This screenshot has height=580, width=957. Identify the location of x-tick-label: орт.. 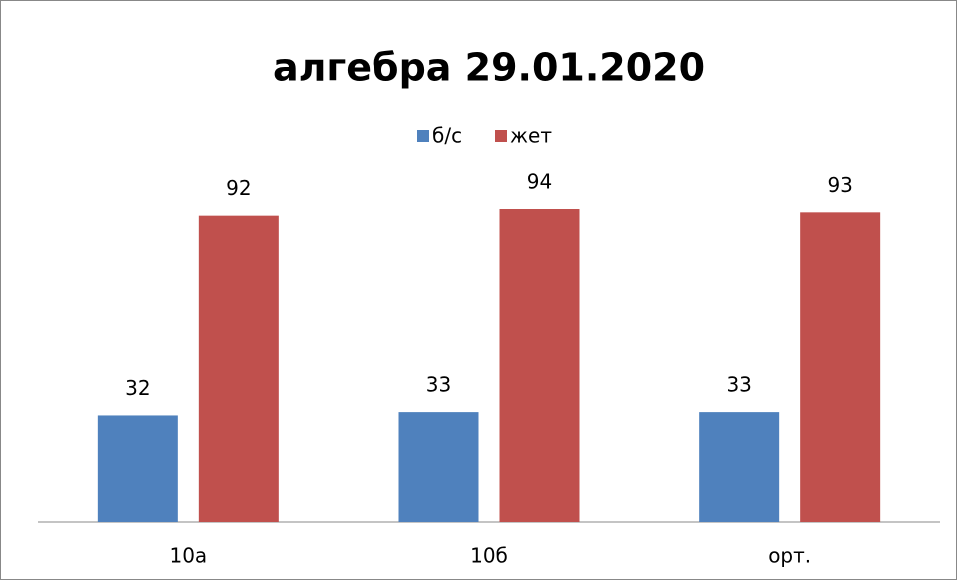
(789, 556).